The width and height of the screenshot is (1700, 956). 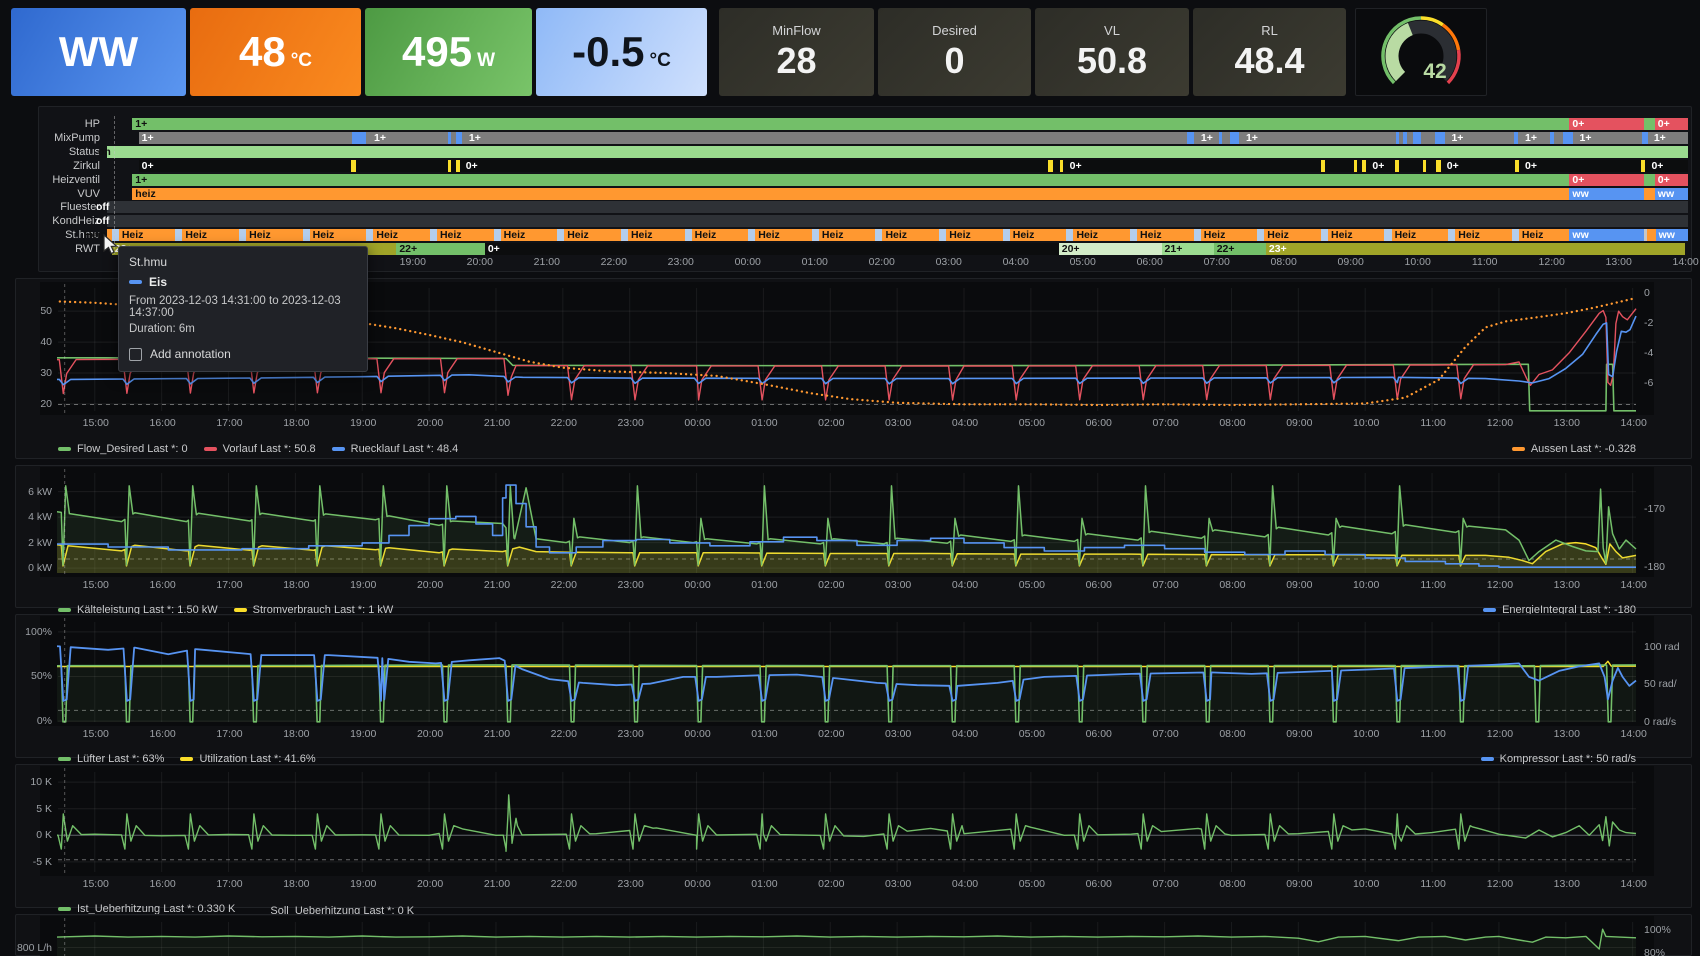 What do you see at coordinates (1559, 610) in the screenshot?
I see `legend-item-energieintegral: EnergieIntegral Last *: -180` at bounding box center [1559, 610].